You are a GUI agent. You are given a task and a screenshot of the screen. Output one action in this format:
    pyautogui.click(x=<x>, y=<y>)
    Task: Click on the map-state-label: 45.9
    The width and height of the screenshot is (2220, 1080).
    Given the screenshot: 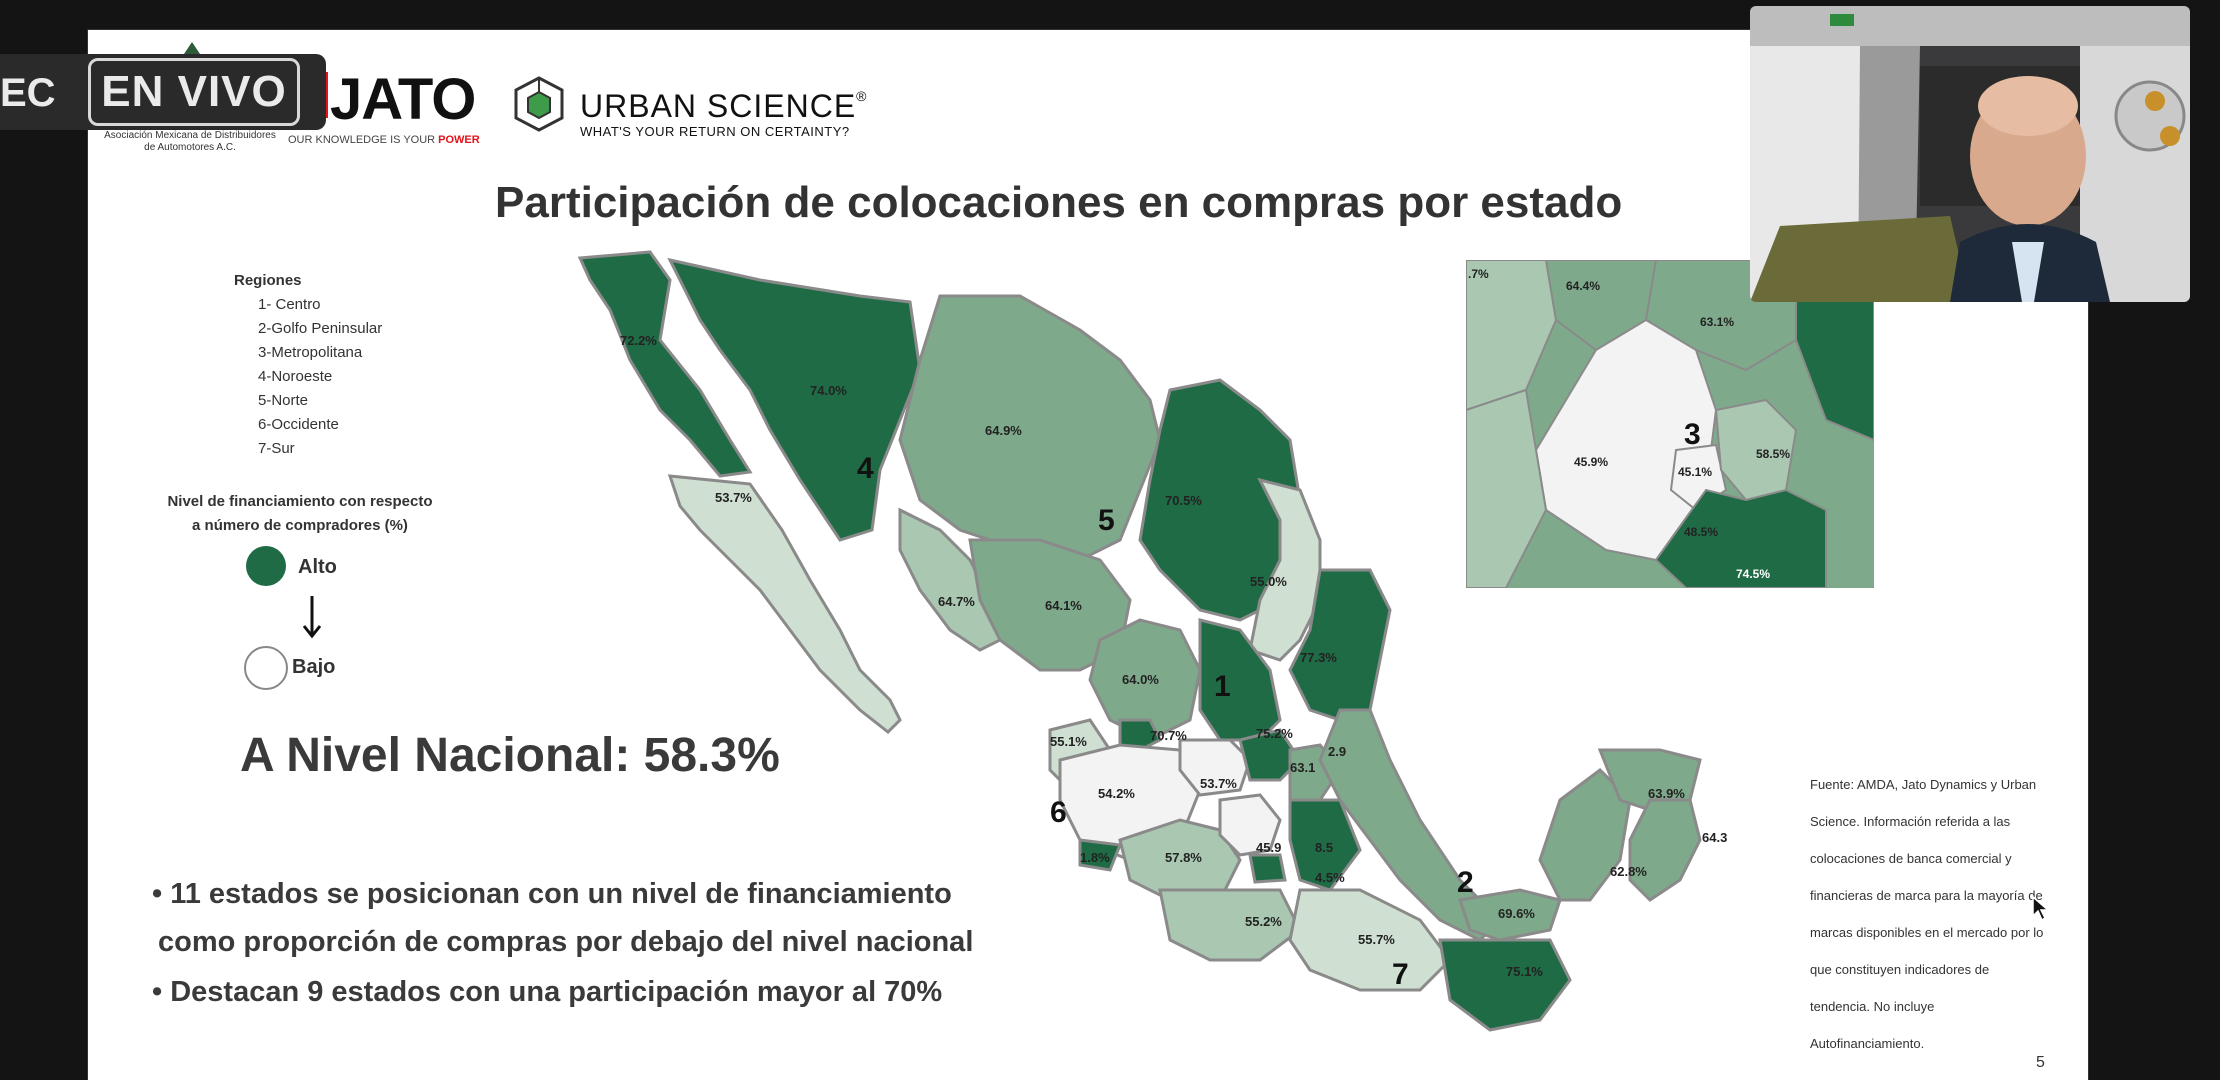 What is the action you would take?
    pyautogui.click(x=1268, y=847)
    